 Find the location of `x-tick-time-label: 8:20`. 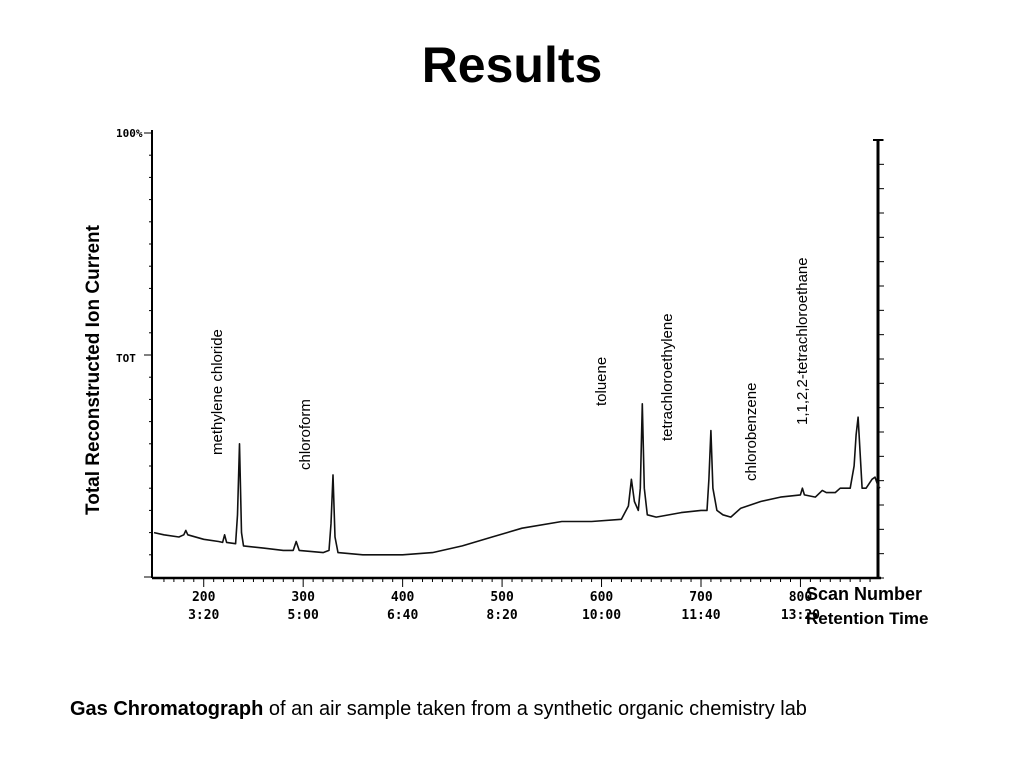

x-tick-time-label: 8:20 is located at coordinates (501, 615).